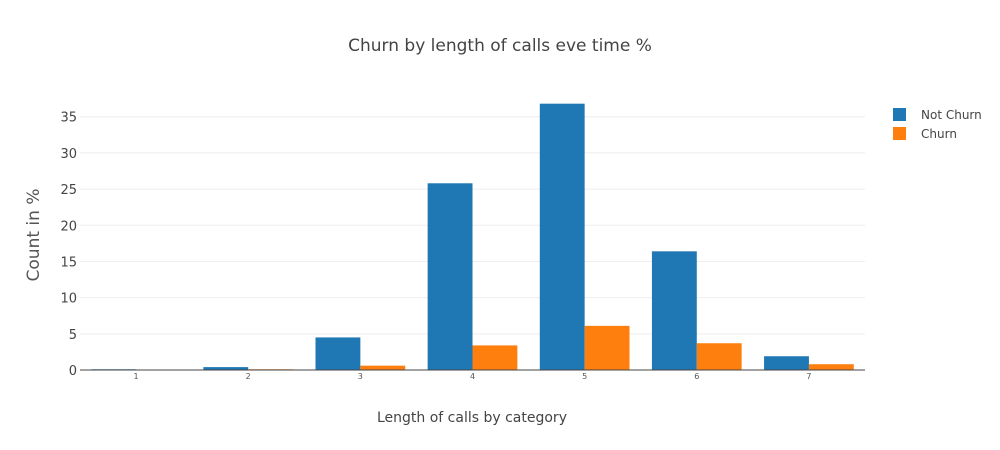 The image size is (1000, 450). I want to click on x-tick-label: 2, so click(248, 376).